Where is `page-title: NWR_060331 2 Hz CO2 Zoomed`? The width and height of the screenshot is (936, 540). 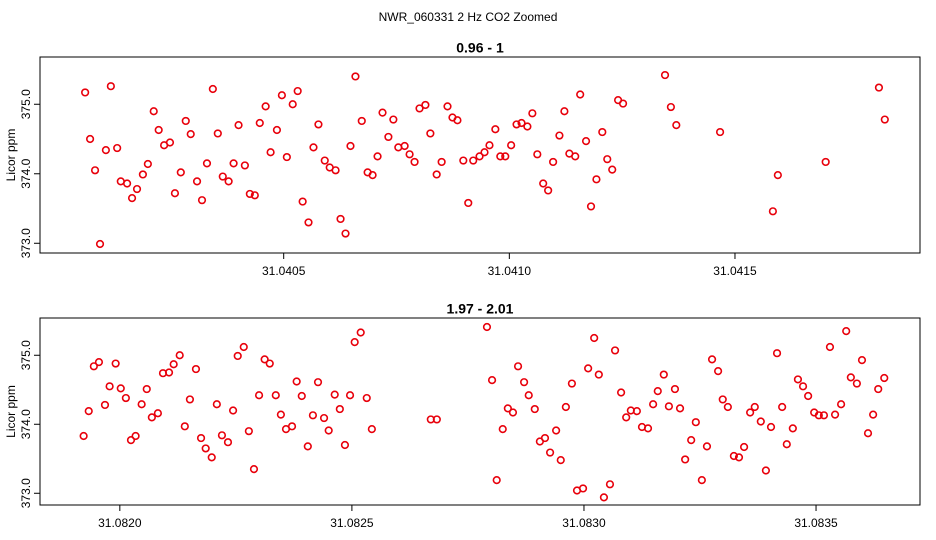
page-title: NWR_060331 2 Hz CO2 Zoomed is located at coordinates (468, 17).